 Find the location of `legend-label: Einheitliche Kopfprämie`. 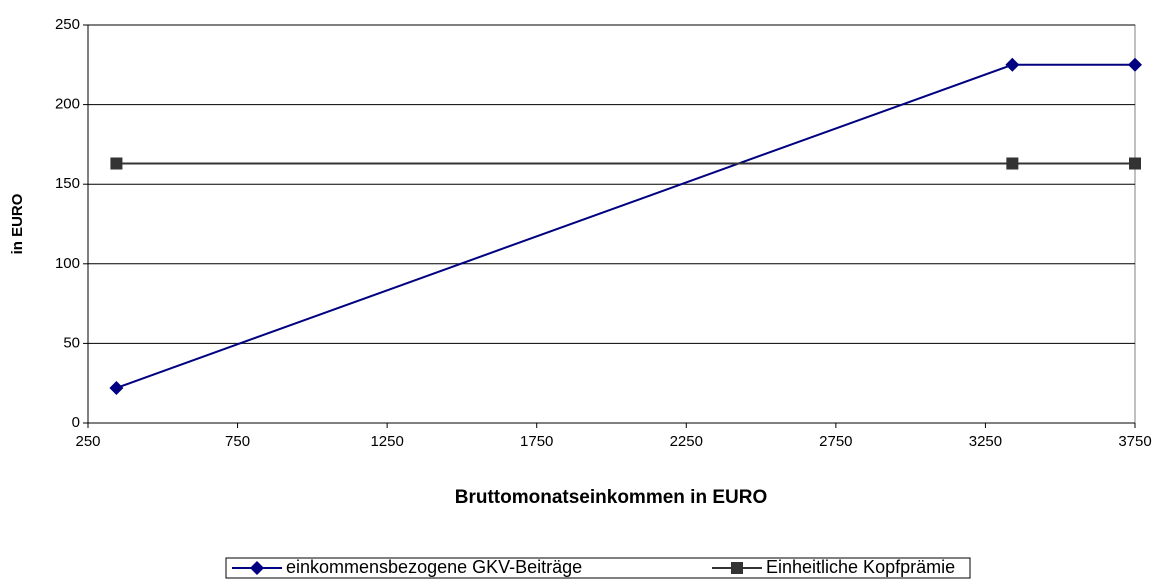

legend-label: Einheitliche Kopfprämie is located at coordinates (860, 567).